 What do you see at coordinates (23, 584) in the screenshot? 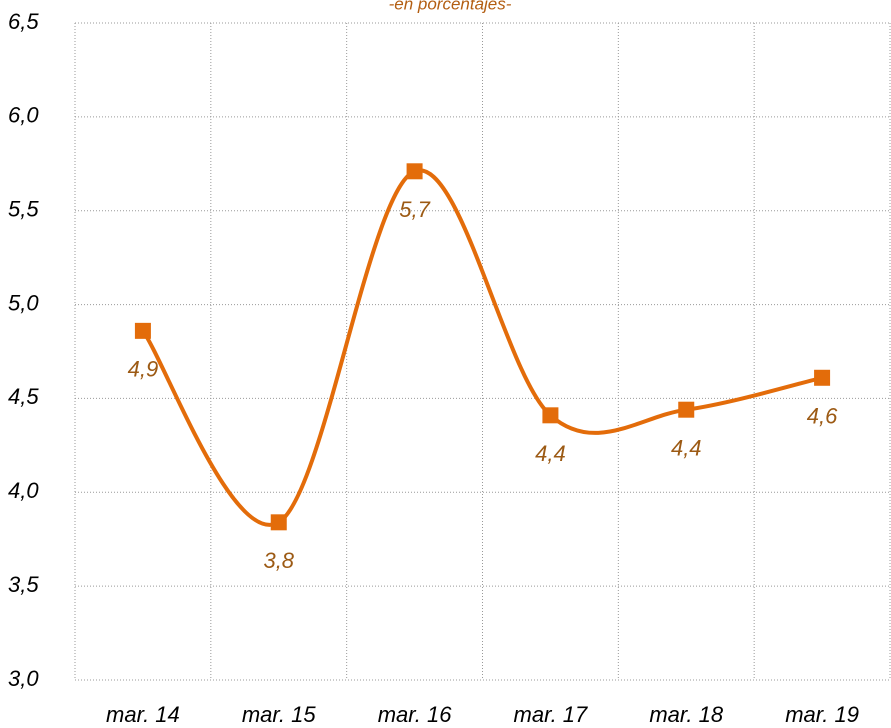
I see `y-tick-label: 3,5` at bounding box center [23, 584].